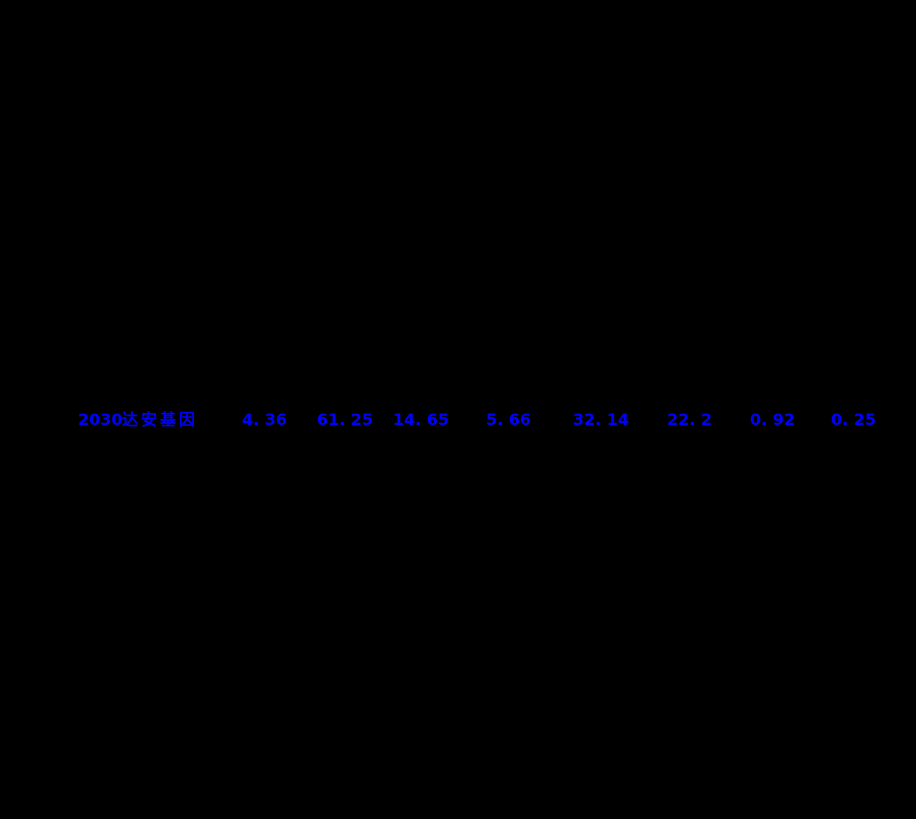 The image size is (916, 819). Describe the element at coordinates (600, 419) in the screenshot. I see `value-cell-5: 32. 14` at that location.